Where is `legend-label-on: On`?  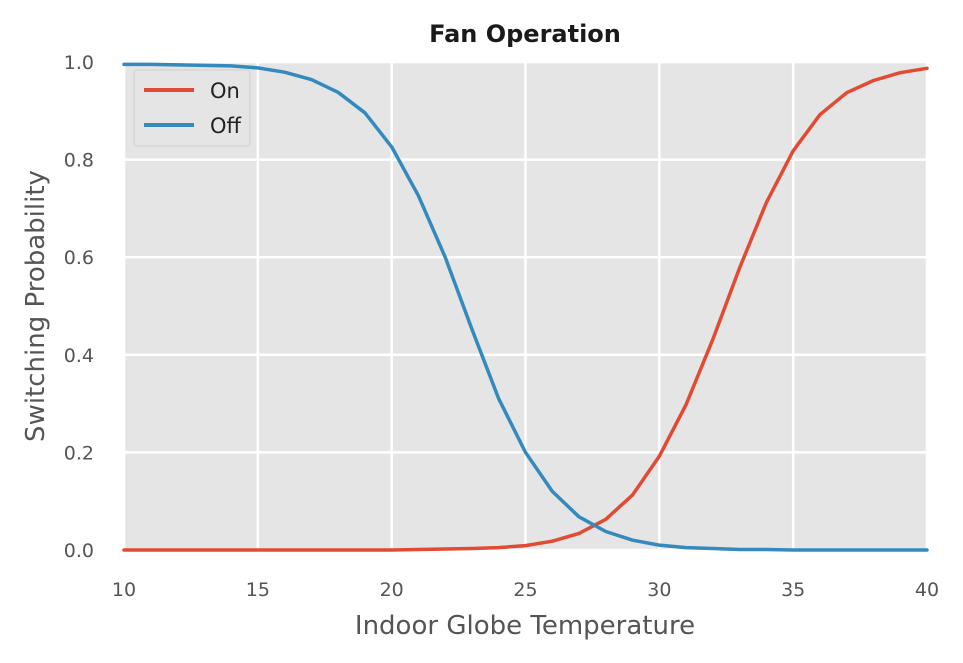
legend-label-on: On is located at coordinates (225, 91).